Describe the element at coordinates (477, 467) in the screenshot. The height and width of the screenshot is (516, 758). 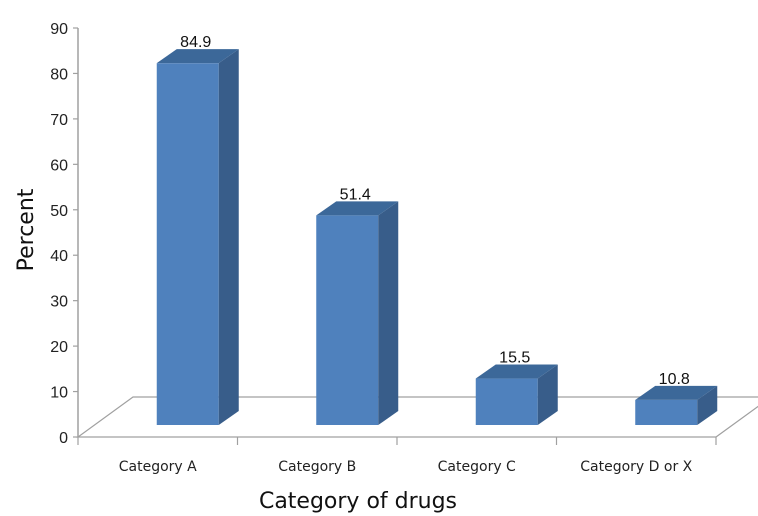
I see `x-tick-label: Category C` at that location.